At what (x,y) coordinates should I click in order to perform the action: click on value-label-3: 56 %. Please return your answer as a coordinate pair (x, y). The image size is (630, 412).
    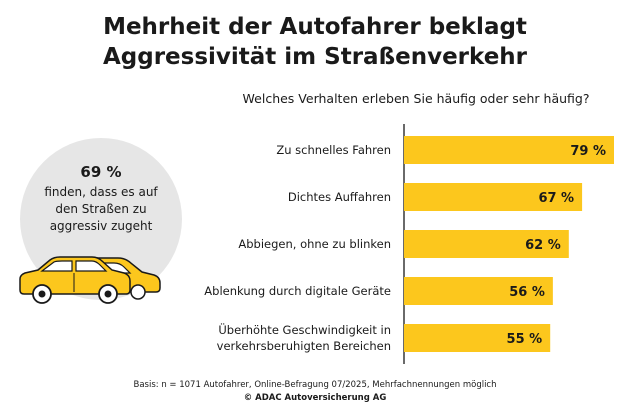
    Looking at the image, I should click on (527, 292).